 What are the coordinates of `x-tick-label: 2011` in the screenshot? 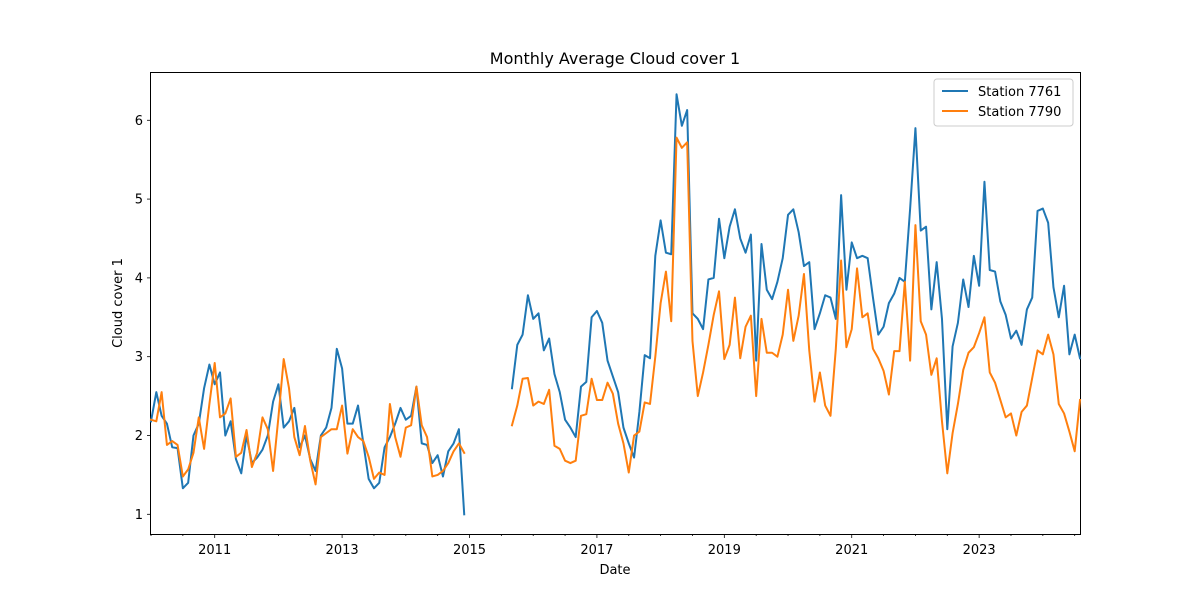 It's located at (214, 550).